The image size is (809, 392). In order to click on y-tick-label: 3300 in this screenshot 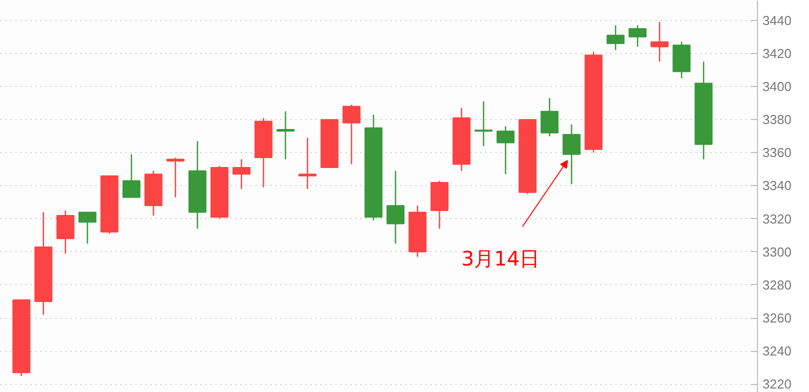, I will do `click(777, 252)`.